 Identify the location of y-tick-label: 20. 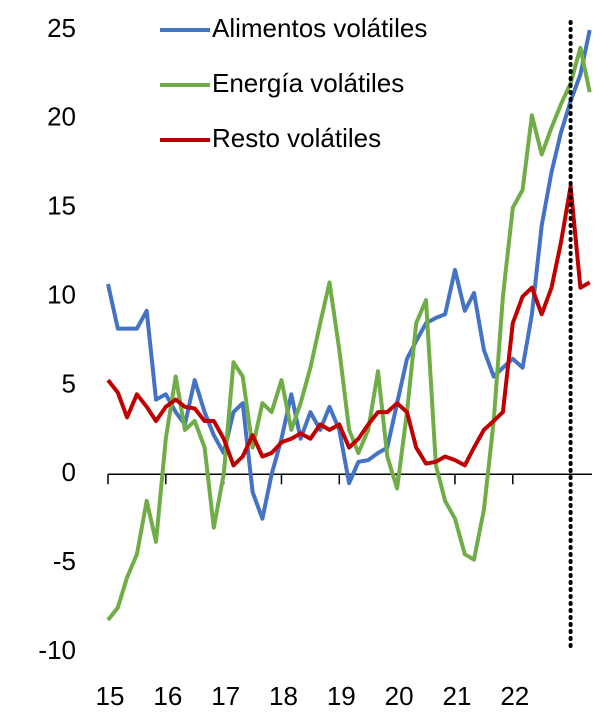
(61, 117).